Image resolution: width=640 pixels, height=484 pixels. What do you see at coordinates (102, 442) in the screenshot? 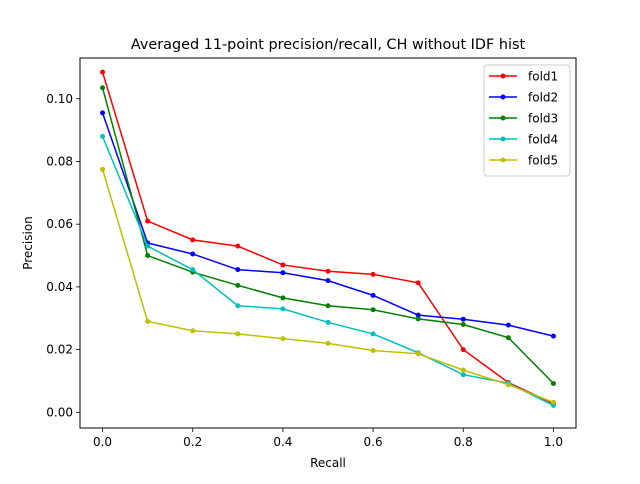
I see `x-tick-label: 0.0` at bounding box center [102, 442].